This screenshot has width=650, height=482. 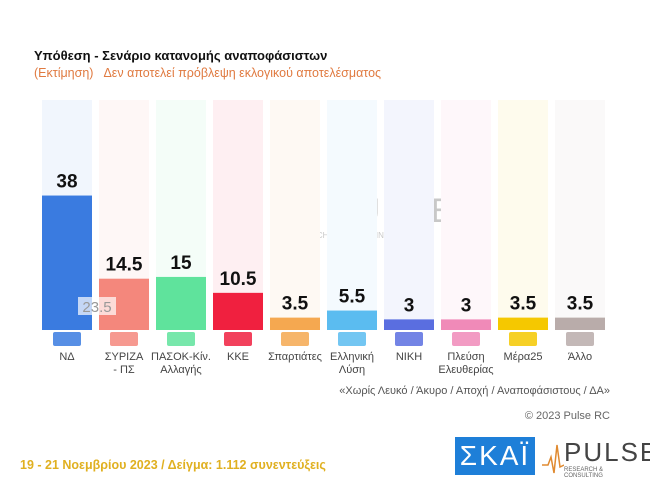 What do you see at coordinates (238, 279) in the screenshot?
I see `data-label: 10.5` at bounding box center [238, 279].